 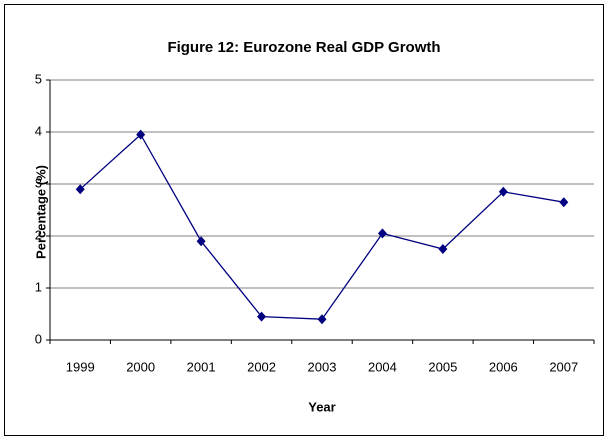 What do you see at coordinates (261, 366) in the screenshot?
I see `x-tick-label: 2002` at bounding box center [261, 366].